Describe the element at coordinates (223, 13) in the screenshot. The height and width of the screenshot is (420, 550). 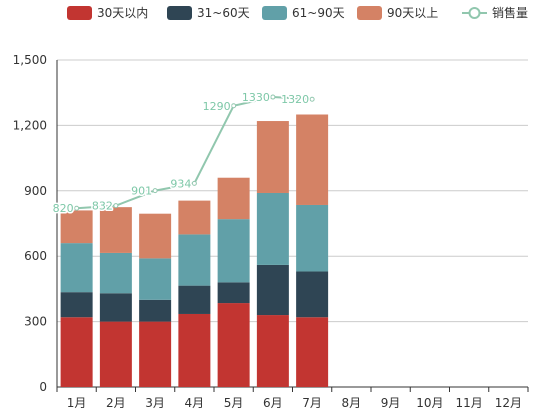
I see `legend-label: 31~60天` at that location.